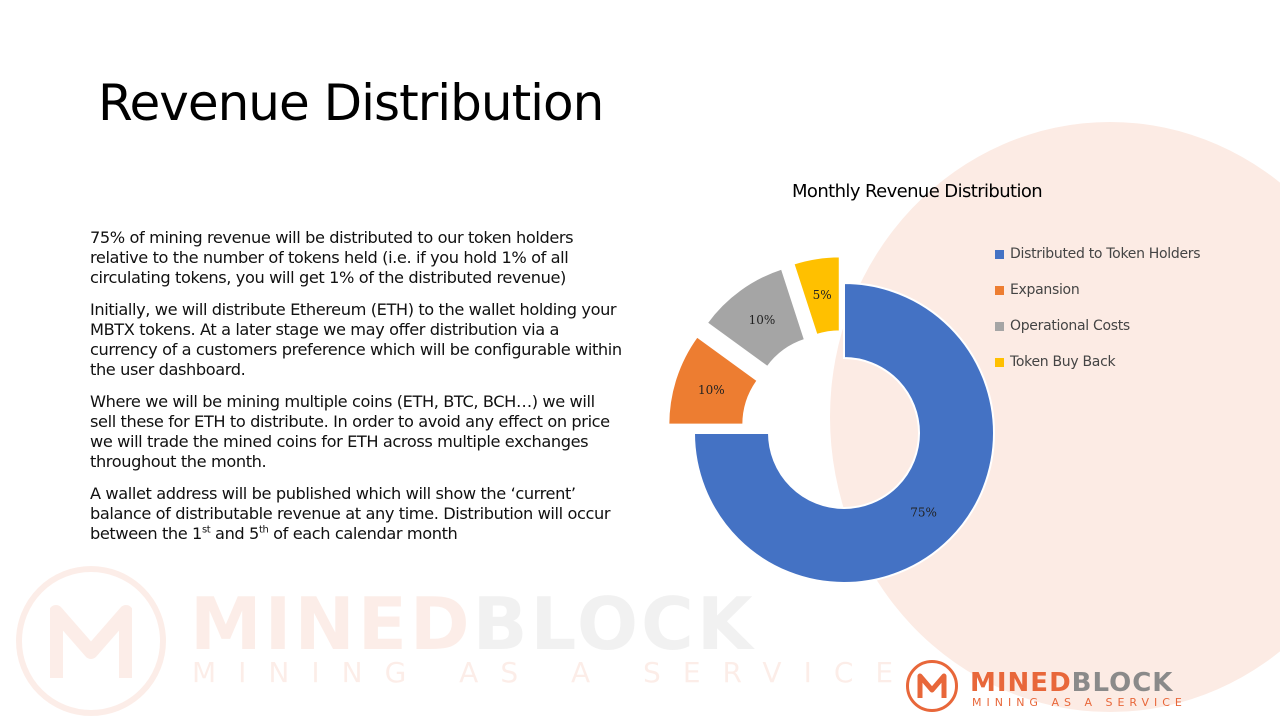 The image size is (1280, 720). I want to click on chart-title: Monthly Revenue Distribution, so click(917, 191).